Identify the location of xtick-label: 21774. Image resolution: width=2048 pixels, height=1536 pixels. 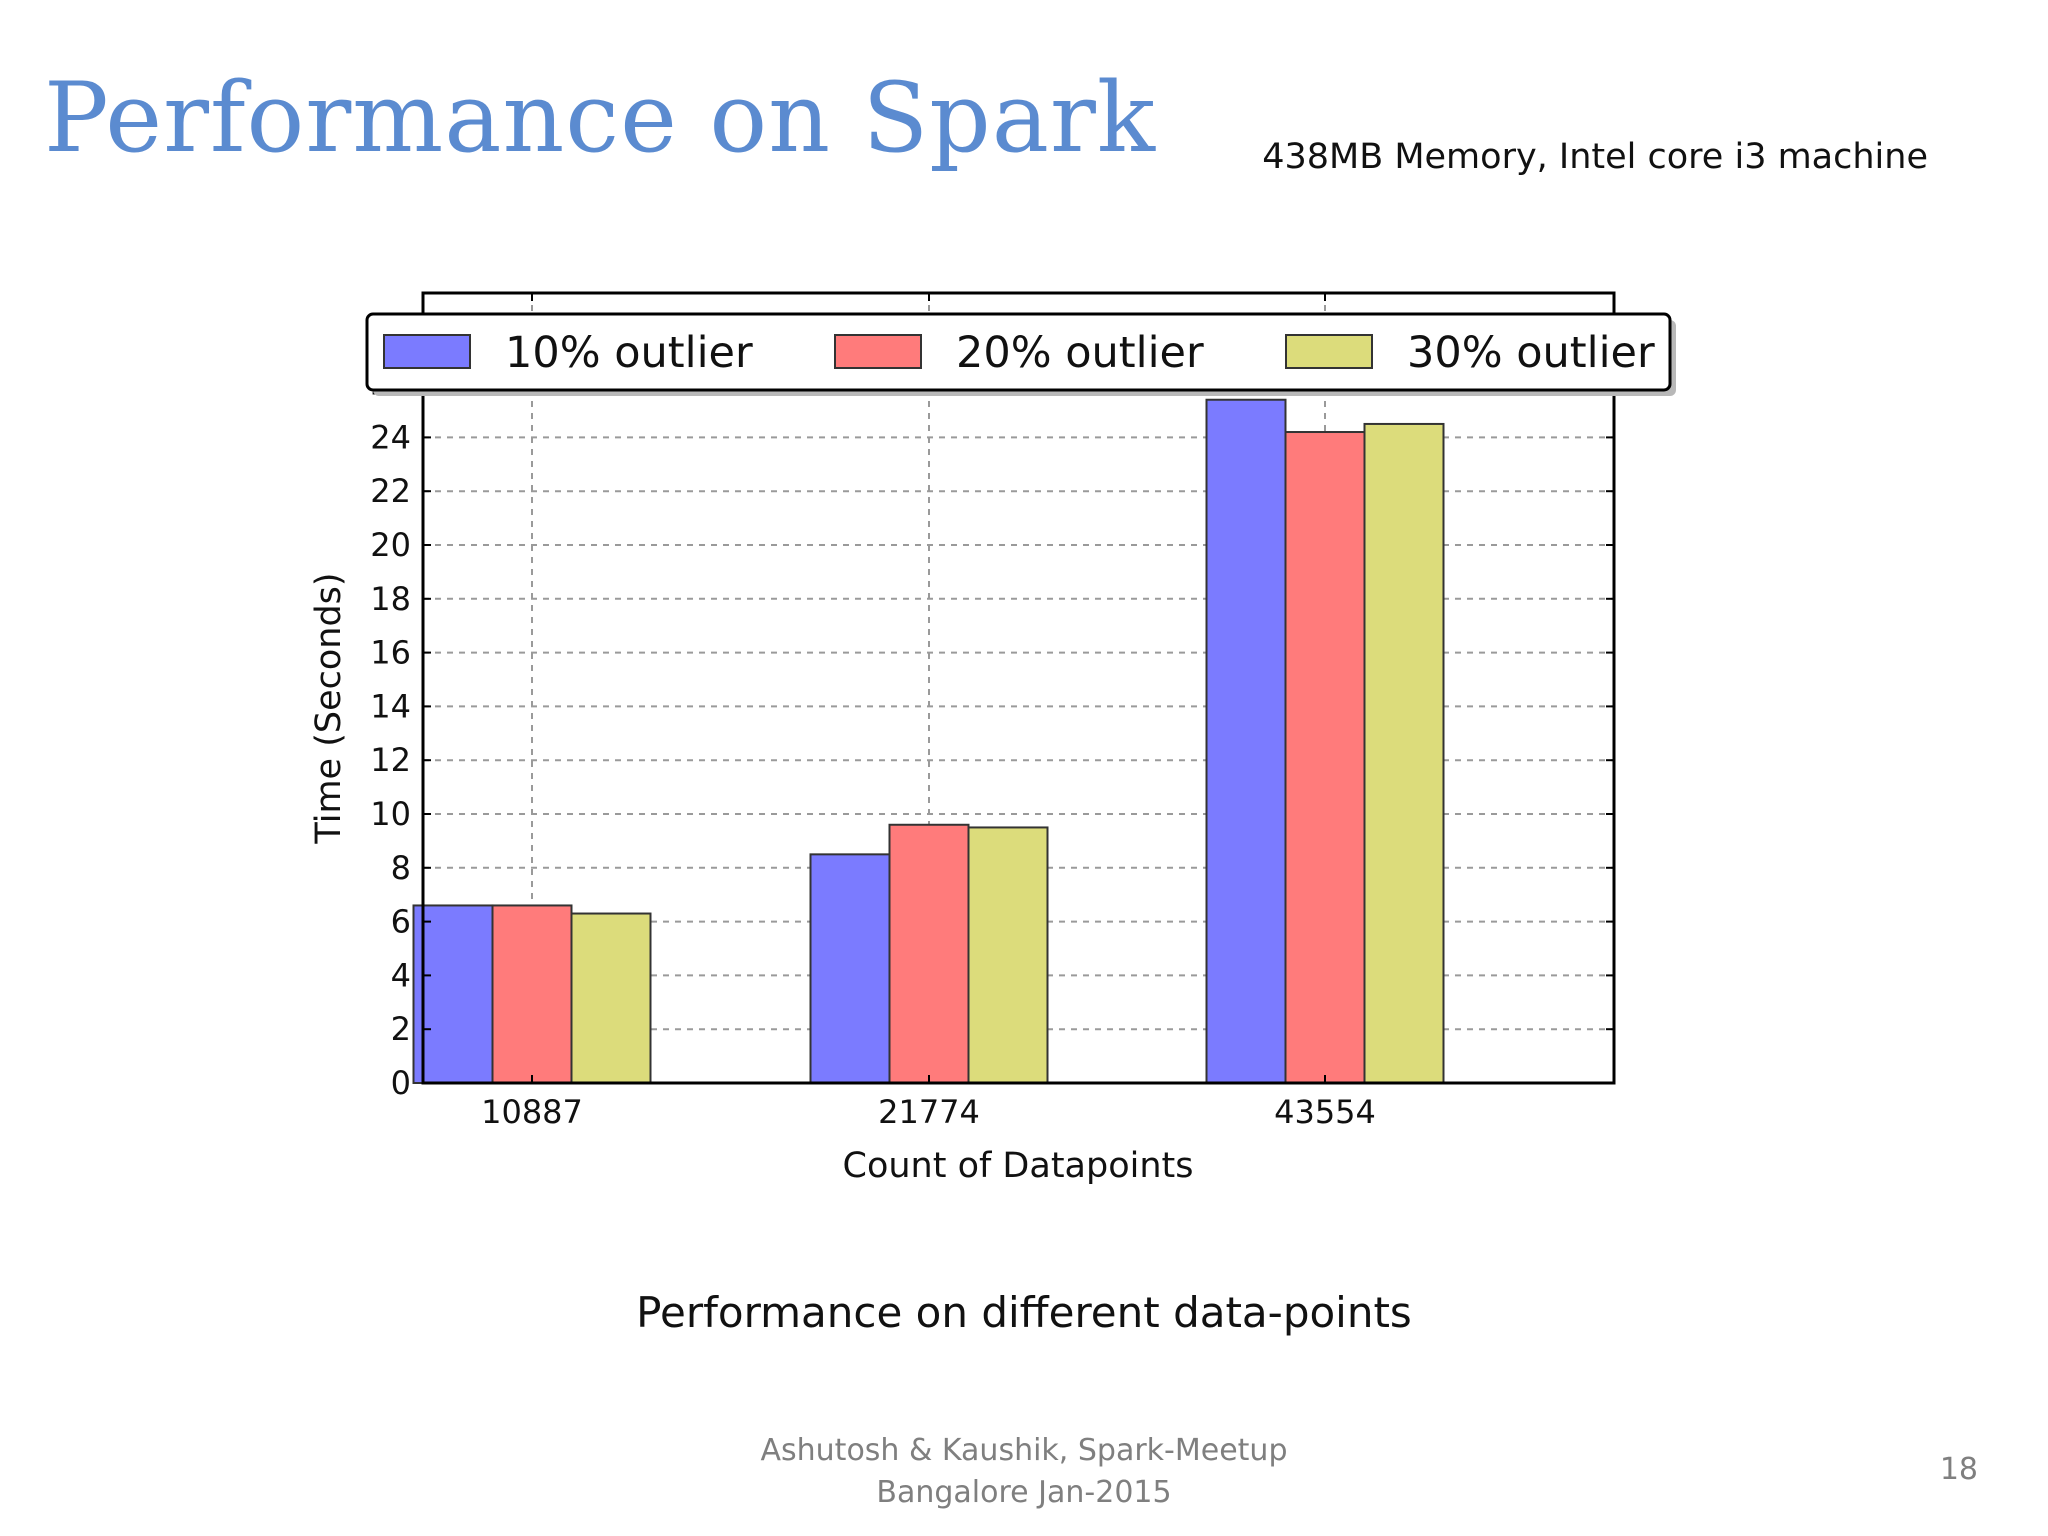
(929, 1112).